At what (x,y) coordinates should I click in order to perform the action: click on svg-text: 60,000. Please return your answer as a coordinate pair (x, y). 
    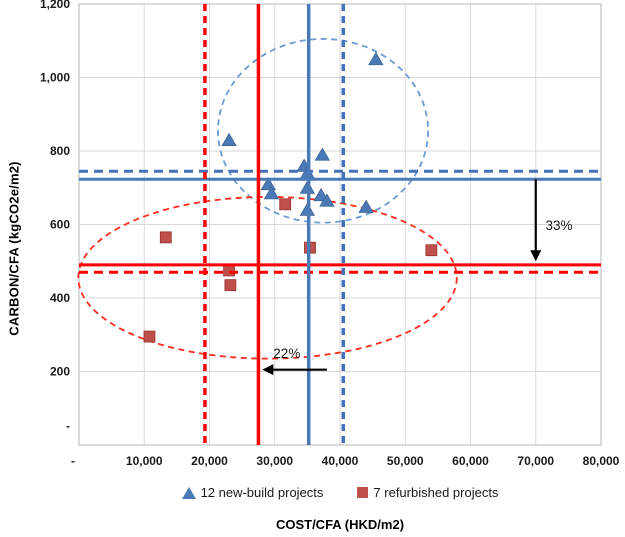
    Looking at the image, I should click on (470, 461).